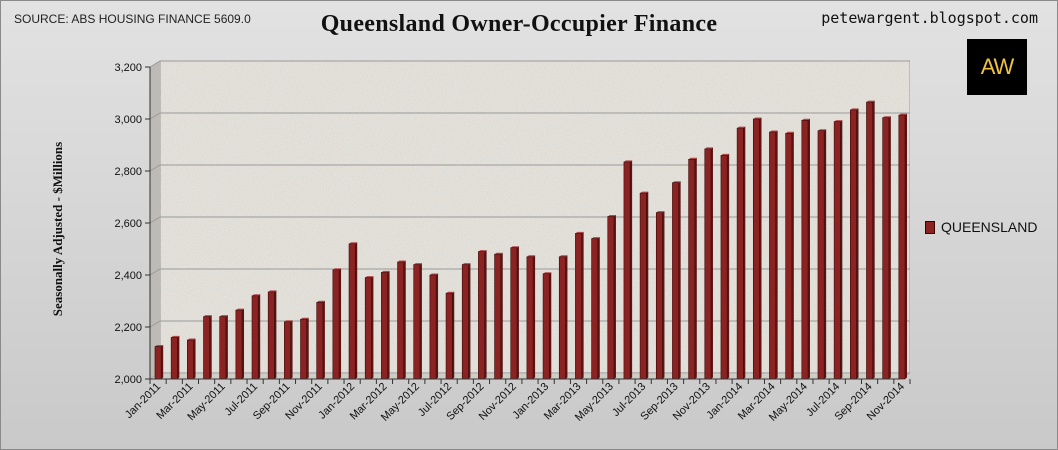 The width and height of the screenshot is (1058, 450). What do you see at coordinates (128, 328) in the screenshot?
I see `y-tick-label: 2,200` at bounding box center [128, 328].